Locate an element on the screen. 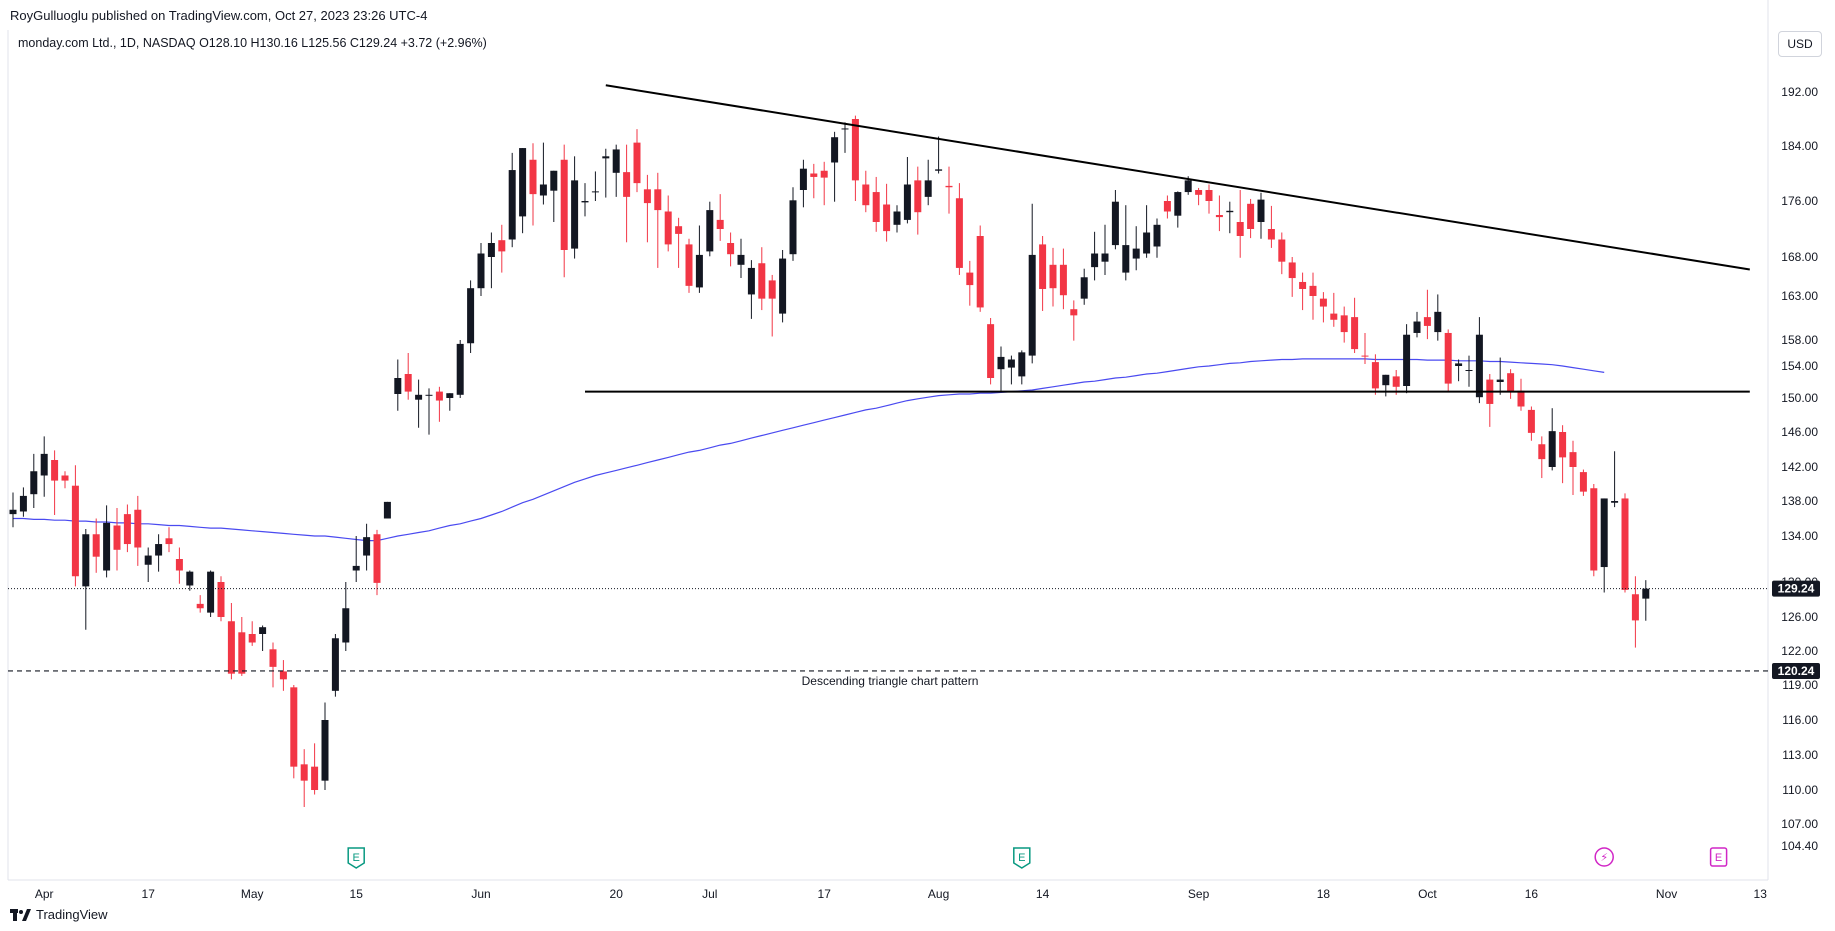 This screenshot has width=1835, height=931. y-tick-label: 134.00 is located at coordinates (1799, 536).